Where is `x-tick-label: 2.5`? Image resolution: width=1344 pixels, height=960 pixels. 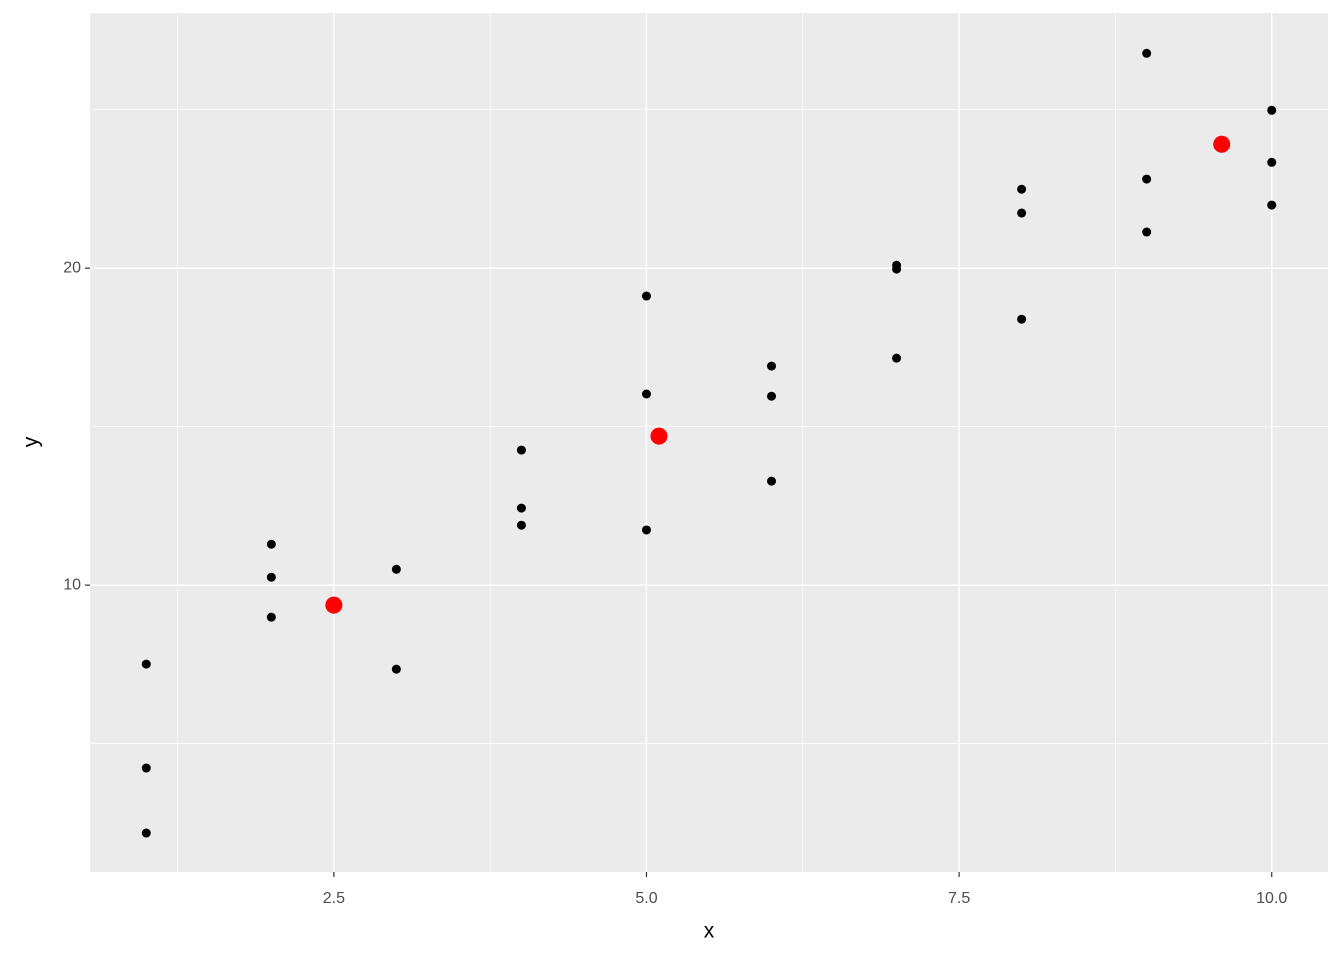
x-tick-label: 2.5 is located at coordinates (334, 898).